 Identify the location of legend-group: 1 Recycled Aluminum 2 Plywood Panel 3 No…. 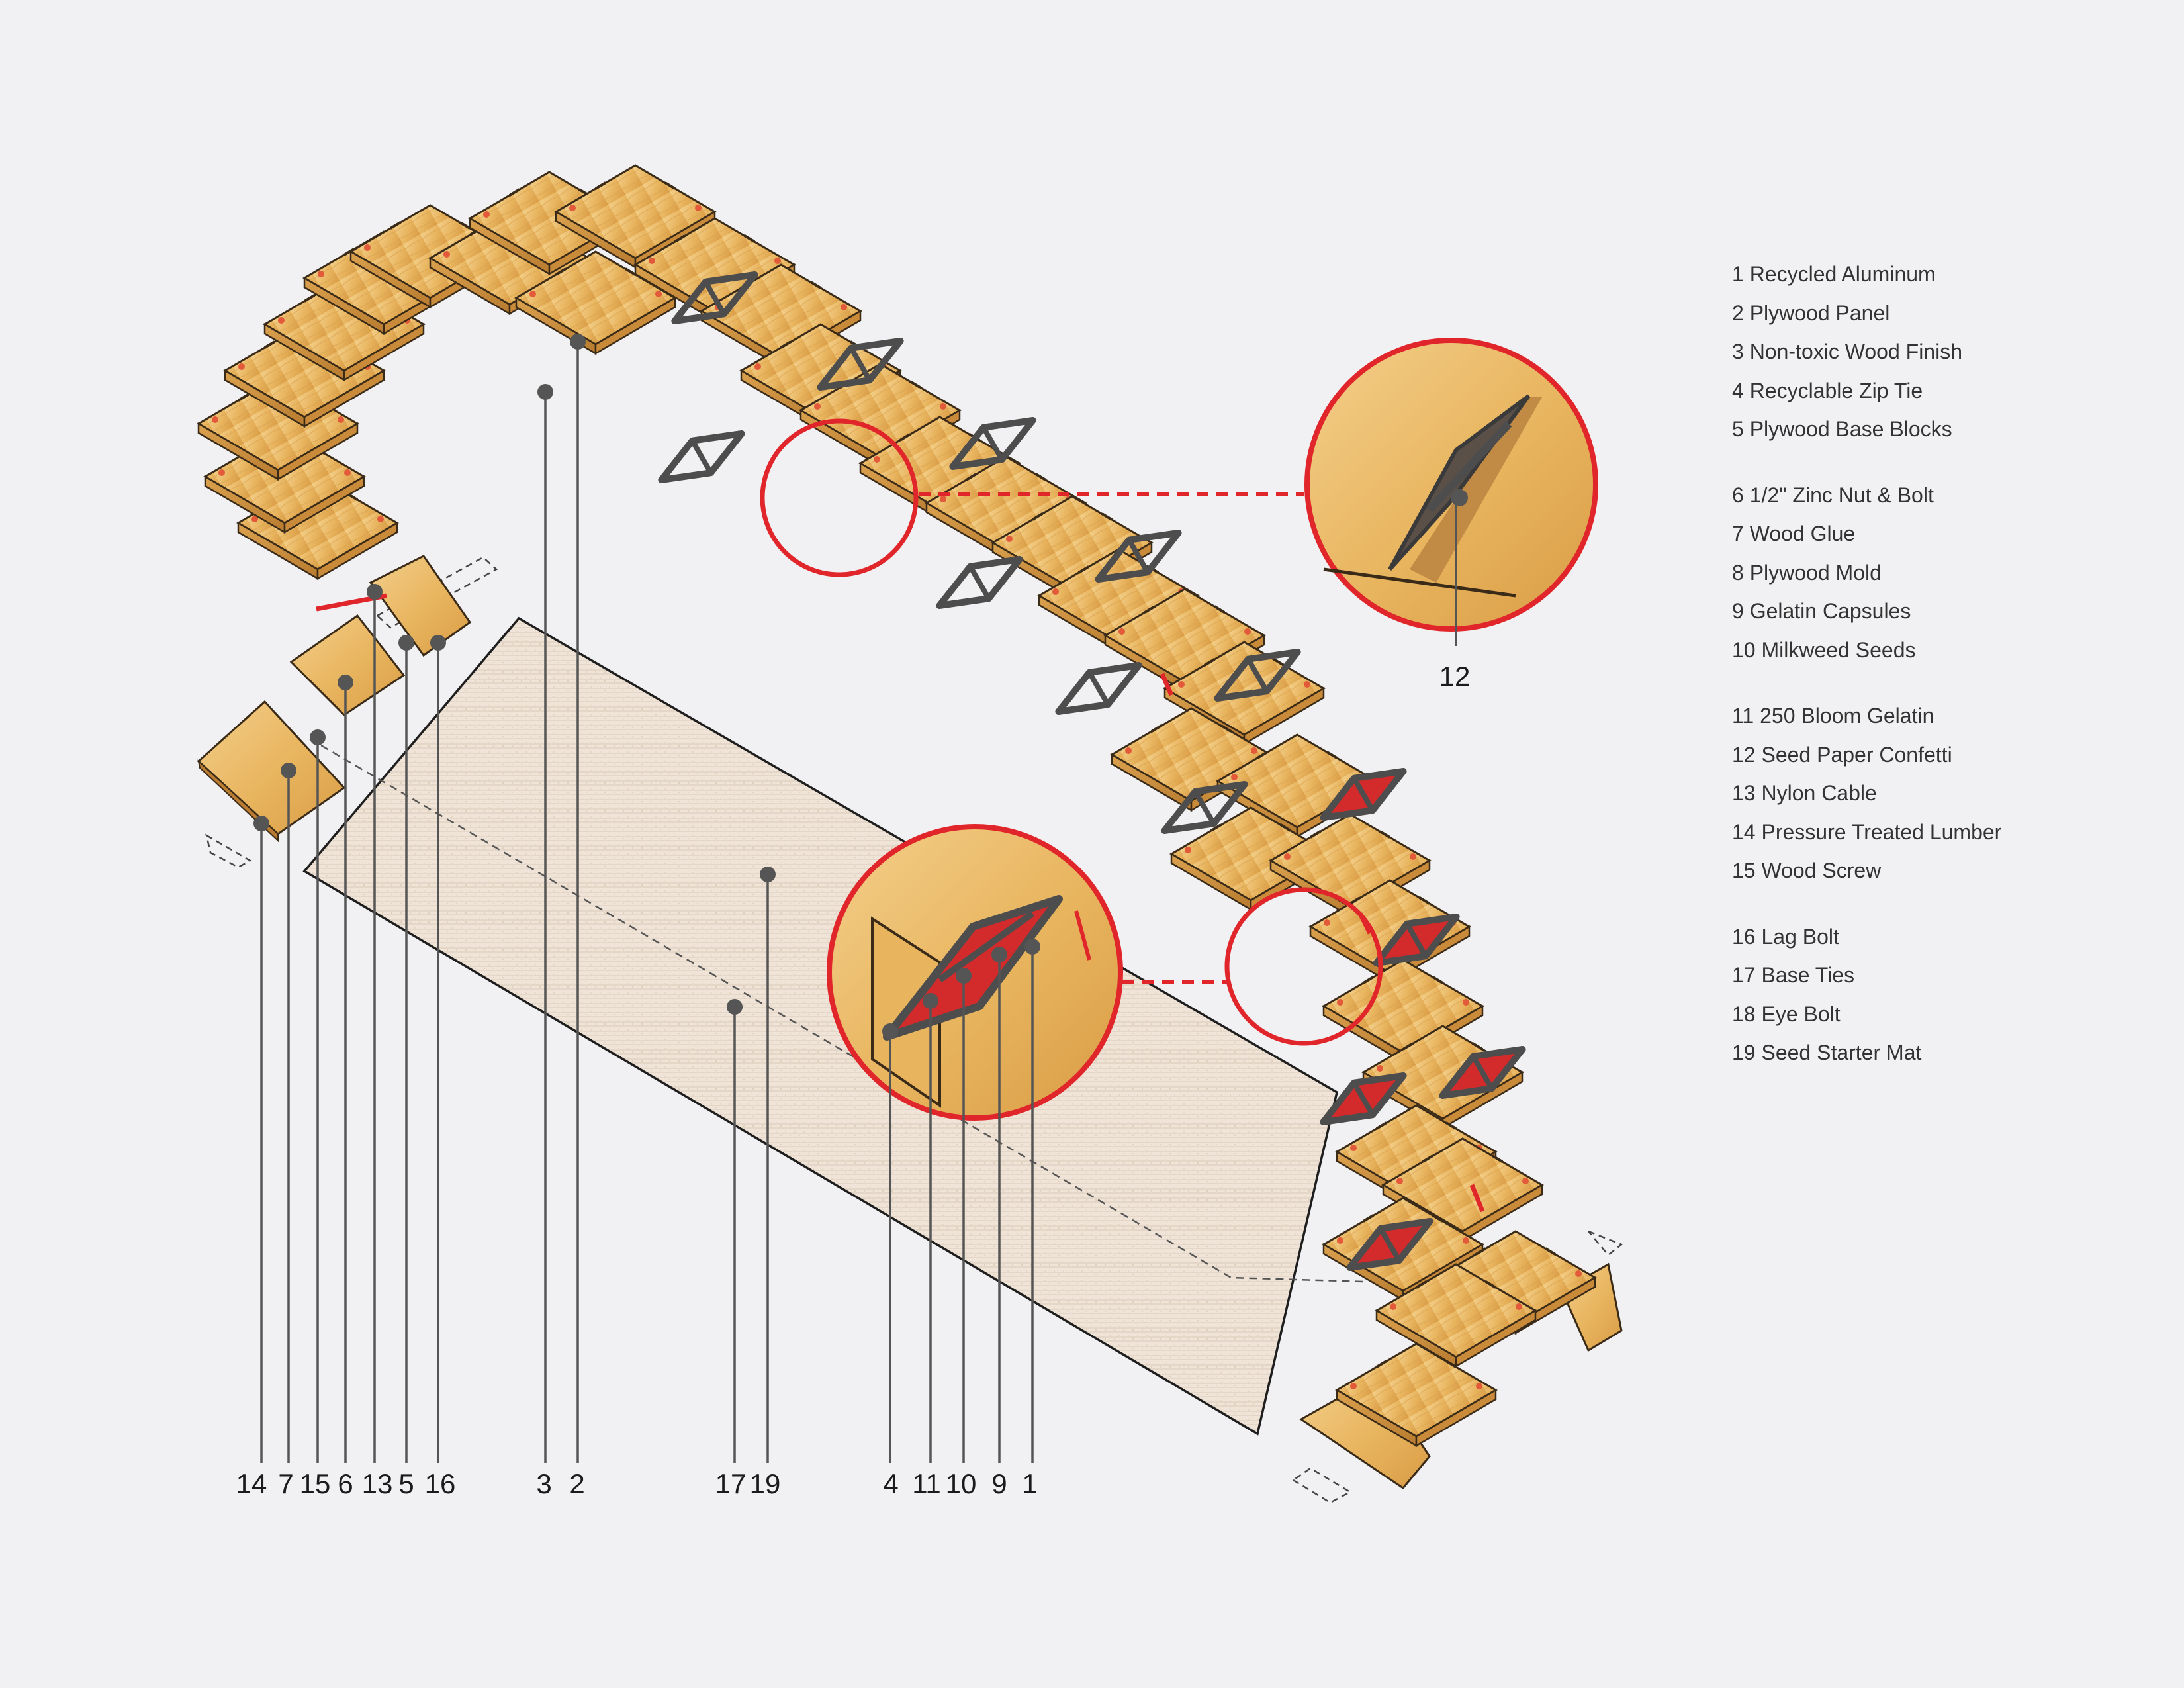
(1944, 352).